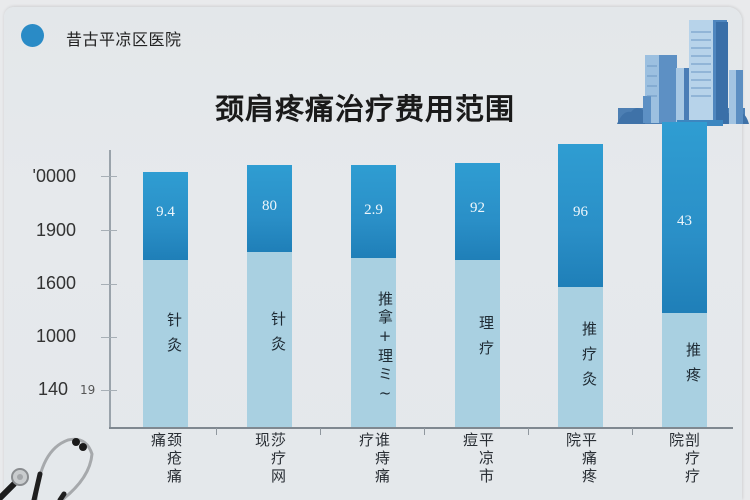  Describe the element at coordinates (580, 212) in the screenshot. I see `bar-value-label: 96` at that location.